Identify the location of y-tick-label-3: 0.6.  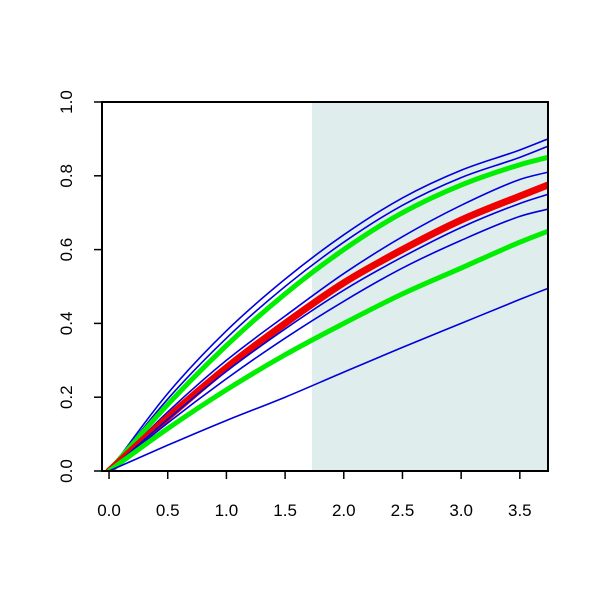
(66, 250).